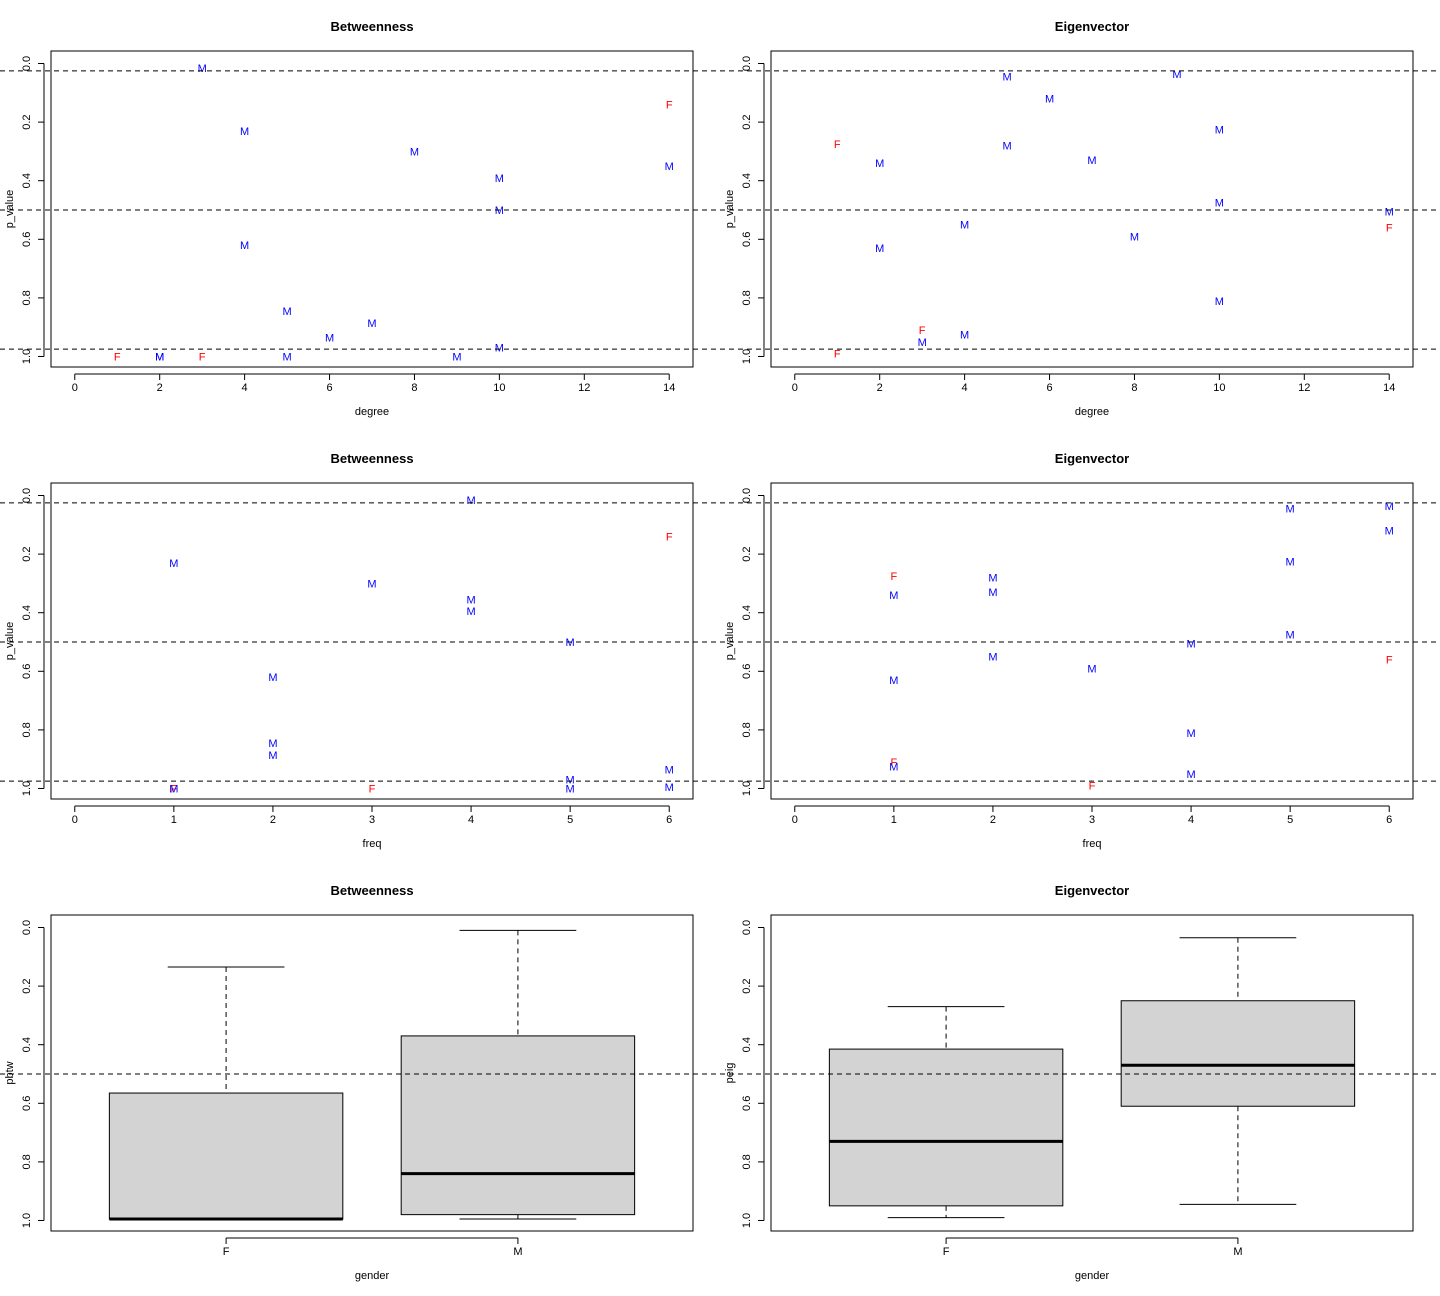  Describe the element at coordinates (1092, 412) in the screenshot. I see `x-axis-label: degree` at that location.